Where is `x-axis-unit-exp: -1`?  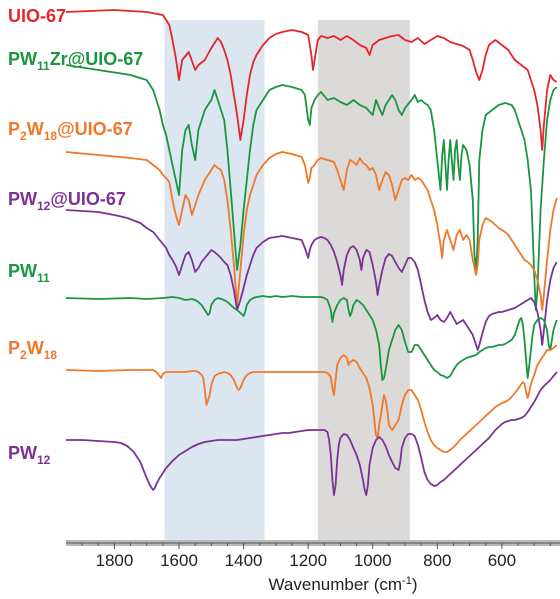 x-axis-unit-exp: -1 is located at coordinates (407, 581).